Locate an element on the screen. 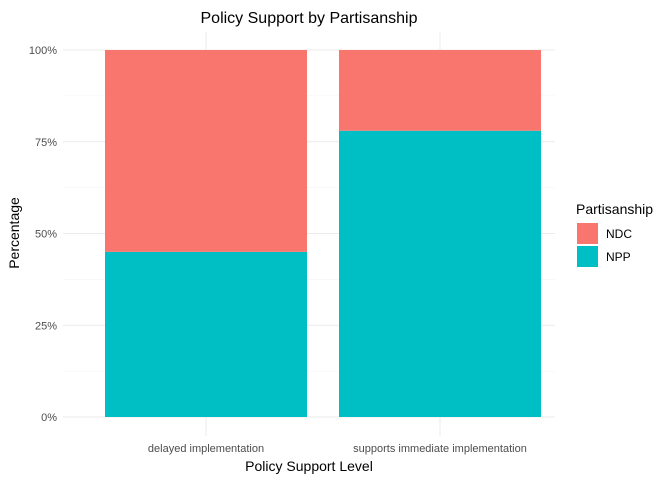  legend-swatch-npp is located at coordinates (587, 256).